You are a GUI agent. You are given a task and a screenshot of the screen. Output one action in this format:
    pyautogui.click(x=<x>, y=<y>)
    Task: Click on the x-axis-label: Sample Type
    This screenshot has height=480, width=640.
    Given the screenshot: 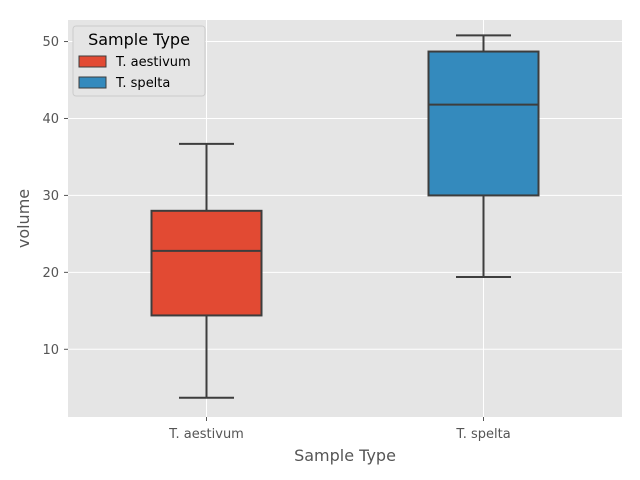 What is the action you would take?
    pyautogui.click(x=345, y=455)
    